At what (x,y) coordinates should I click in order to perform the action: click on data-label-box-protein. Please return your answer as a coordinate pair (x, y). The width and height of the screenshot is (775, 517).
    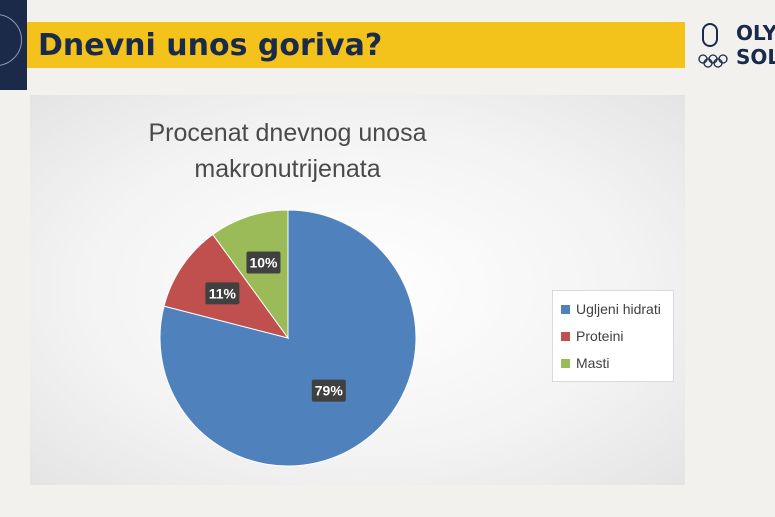
    Looking at the image, I should click on (222, 293).